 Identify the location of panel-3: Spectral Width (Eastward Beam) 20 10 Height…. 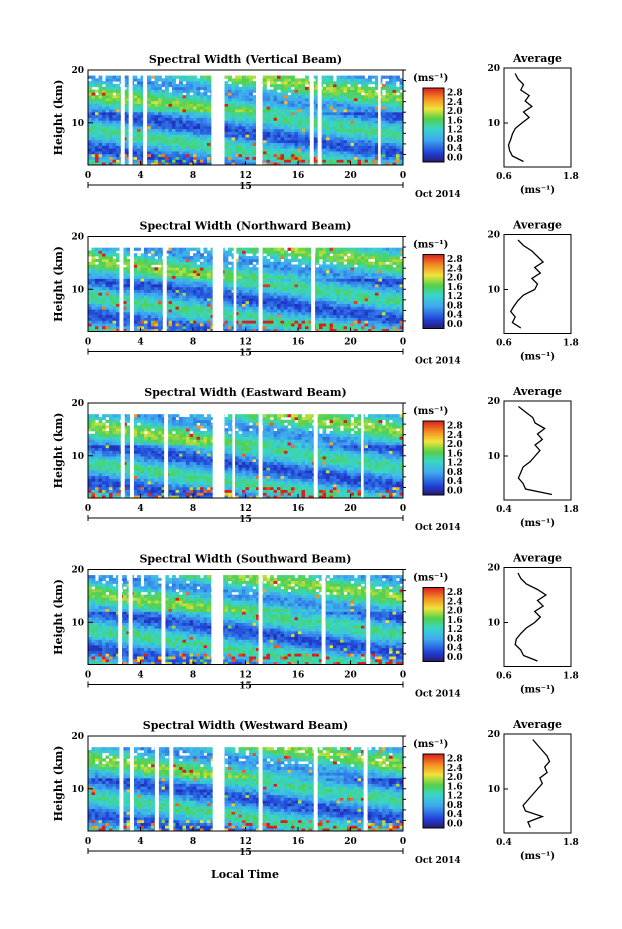
(315, 459).